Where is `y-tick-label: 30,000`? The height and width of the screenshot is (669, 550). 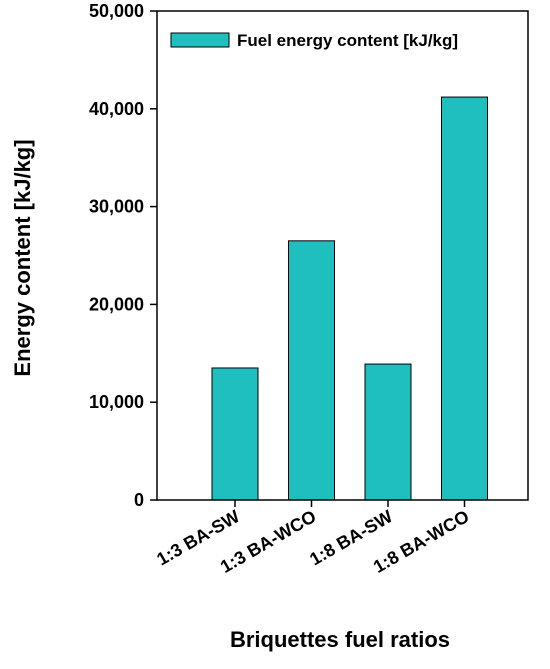 y-tick-label: 30,000 is located at coordinates (116, 207).